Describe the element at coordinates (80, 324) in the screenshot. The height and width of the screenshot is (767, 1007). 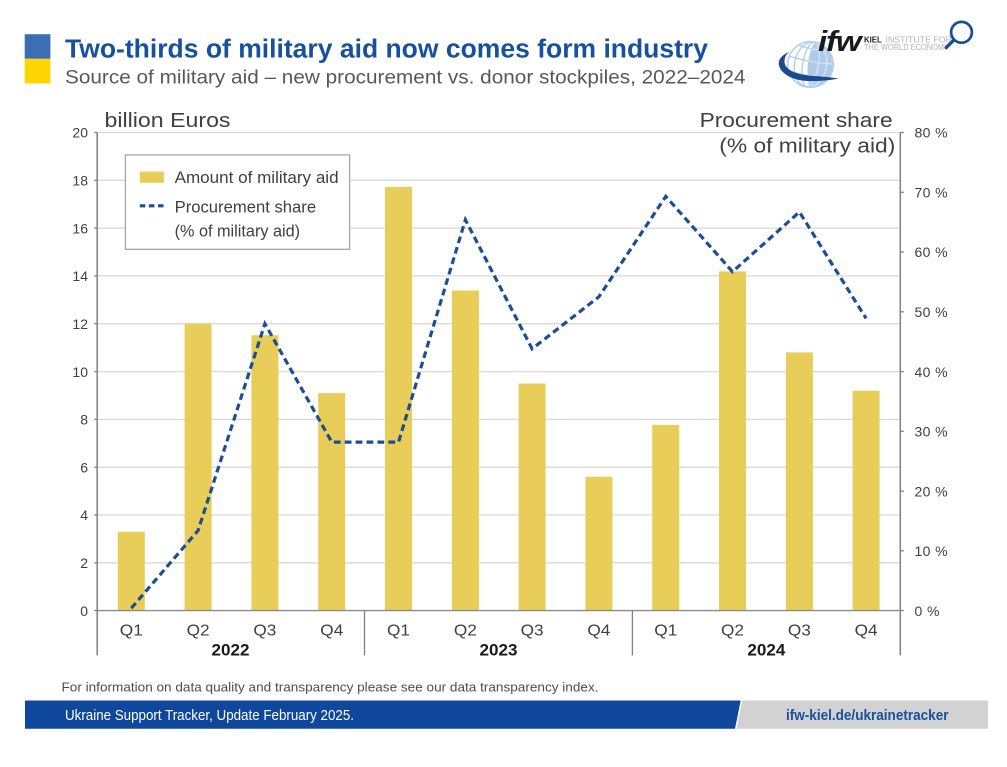
I see `svg-text: 12` at that location.